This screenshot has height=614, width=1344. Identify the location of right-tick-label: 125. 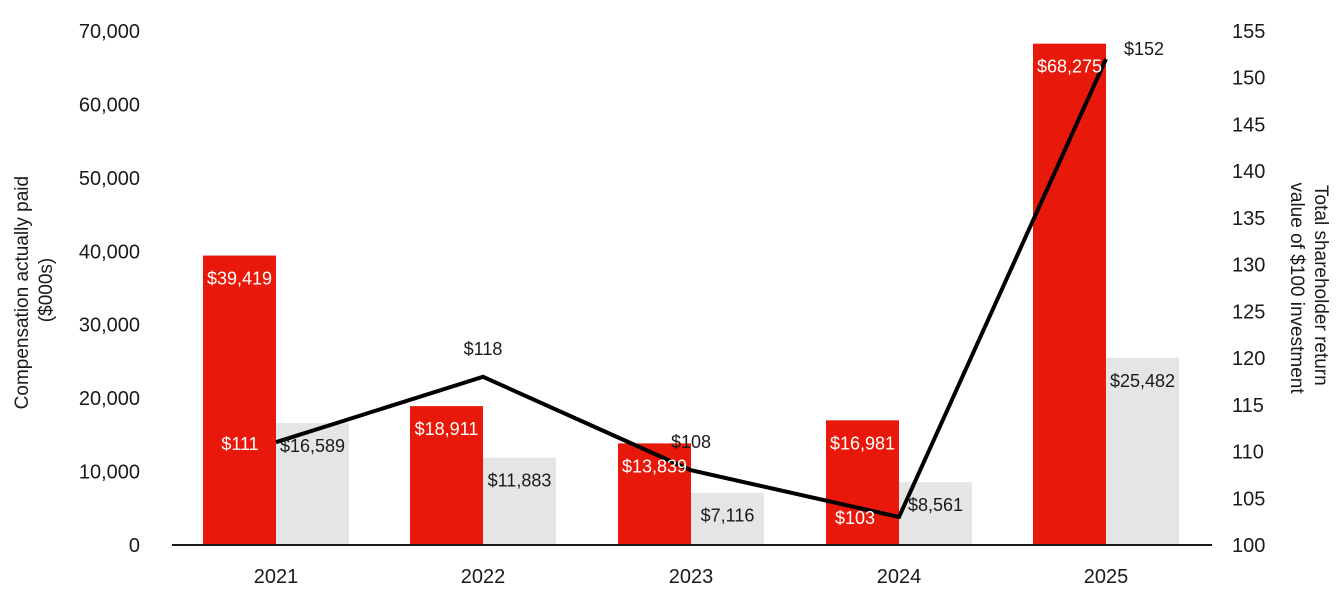
(1248, 312).